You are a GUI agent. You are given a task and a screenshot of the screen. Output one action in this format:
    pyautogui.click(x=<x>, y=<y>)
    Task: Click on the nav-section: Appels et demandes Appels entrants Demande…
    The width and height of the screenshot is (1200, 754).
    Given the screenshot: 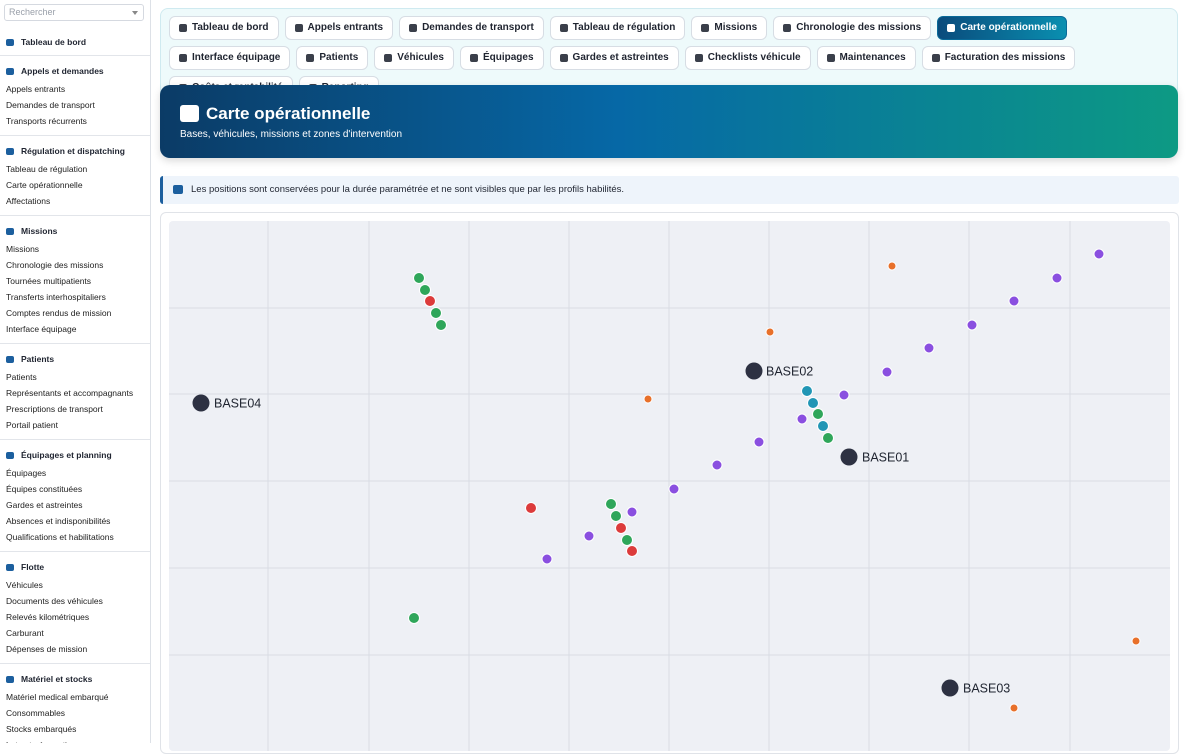 What is the action you would take?
    pyautogui.click(x=75, y=96)
    